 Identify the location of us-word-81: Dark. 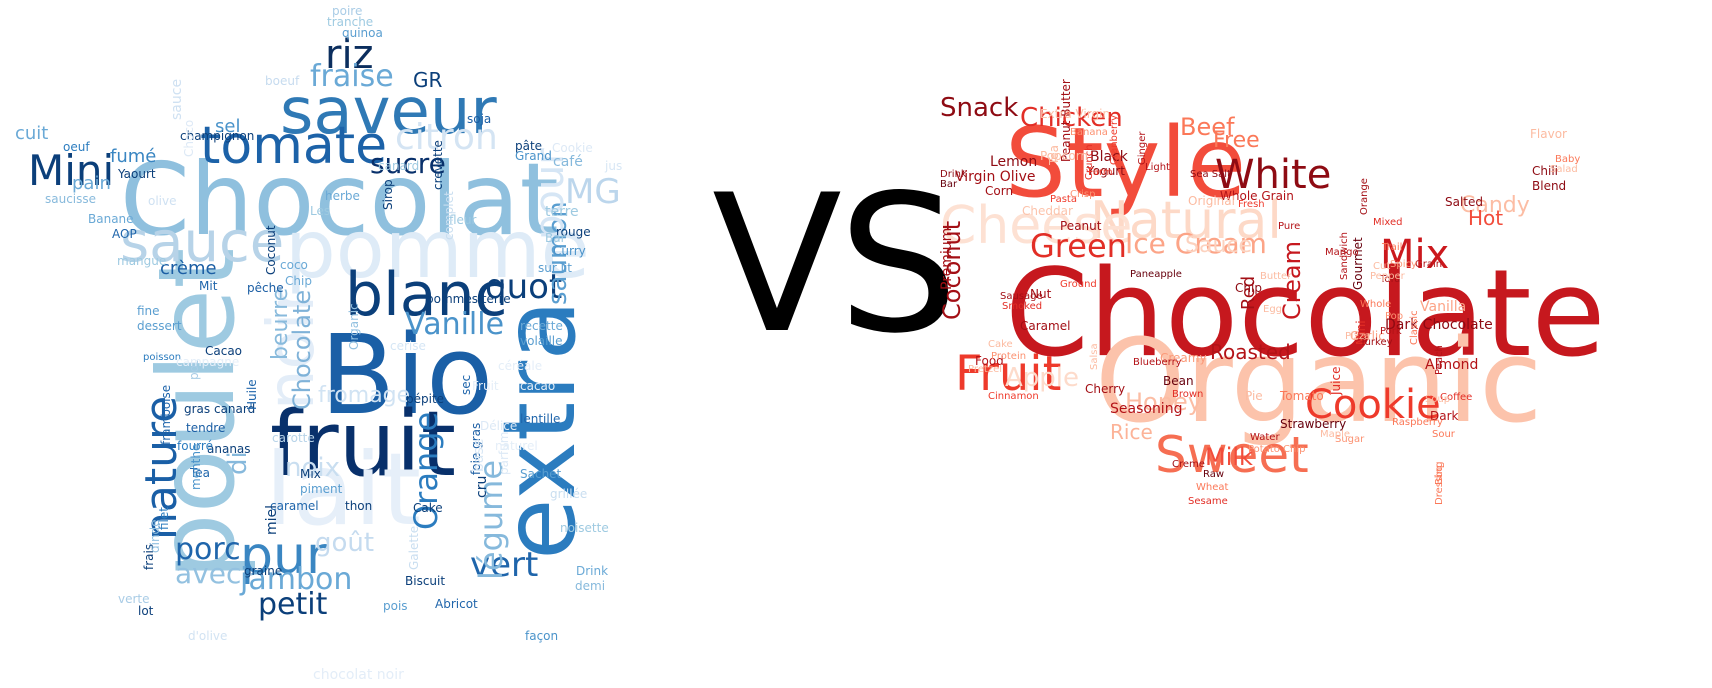
(1444, 416).